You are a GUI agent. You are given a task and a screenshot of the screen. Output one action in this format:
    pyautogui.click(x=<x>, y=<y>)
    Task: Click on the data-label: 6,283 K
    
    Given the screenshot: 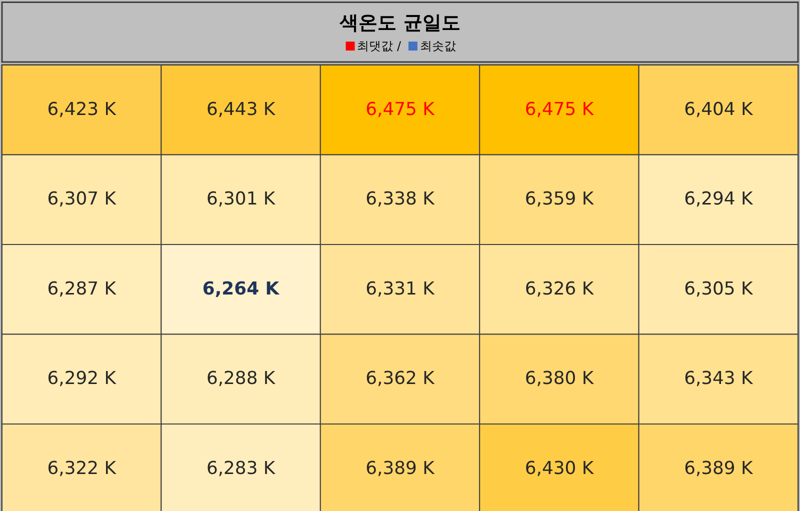 What is the action you would take?
    pyautogui.click(x=241, y=468)
    